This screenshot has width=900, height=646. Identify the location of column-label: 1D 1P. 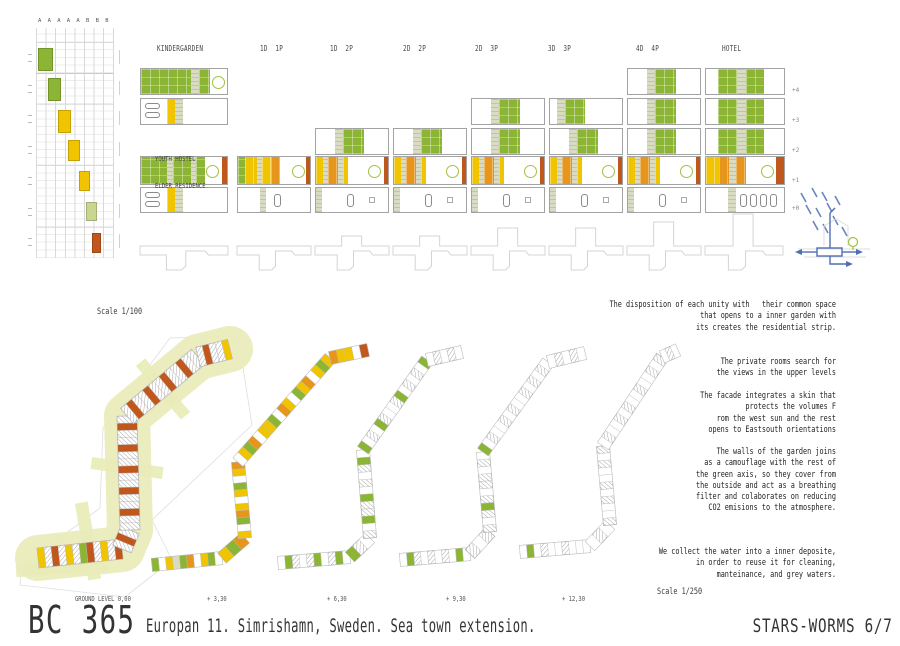
(272, 48).